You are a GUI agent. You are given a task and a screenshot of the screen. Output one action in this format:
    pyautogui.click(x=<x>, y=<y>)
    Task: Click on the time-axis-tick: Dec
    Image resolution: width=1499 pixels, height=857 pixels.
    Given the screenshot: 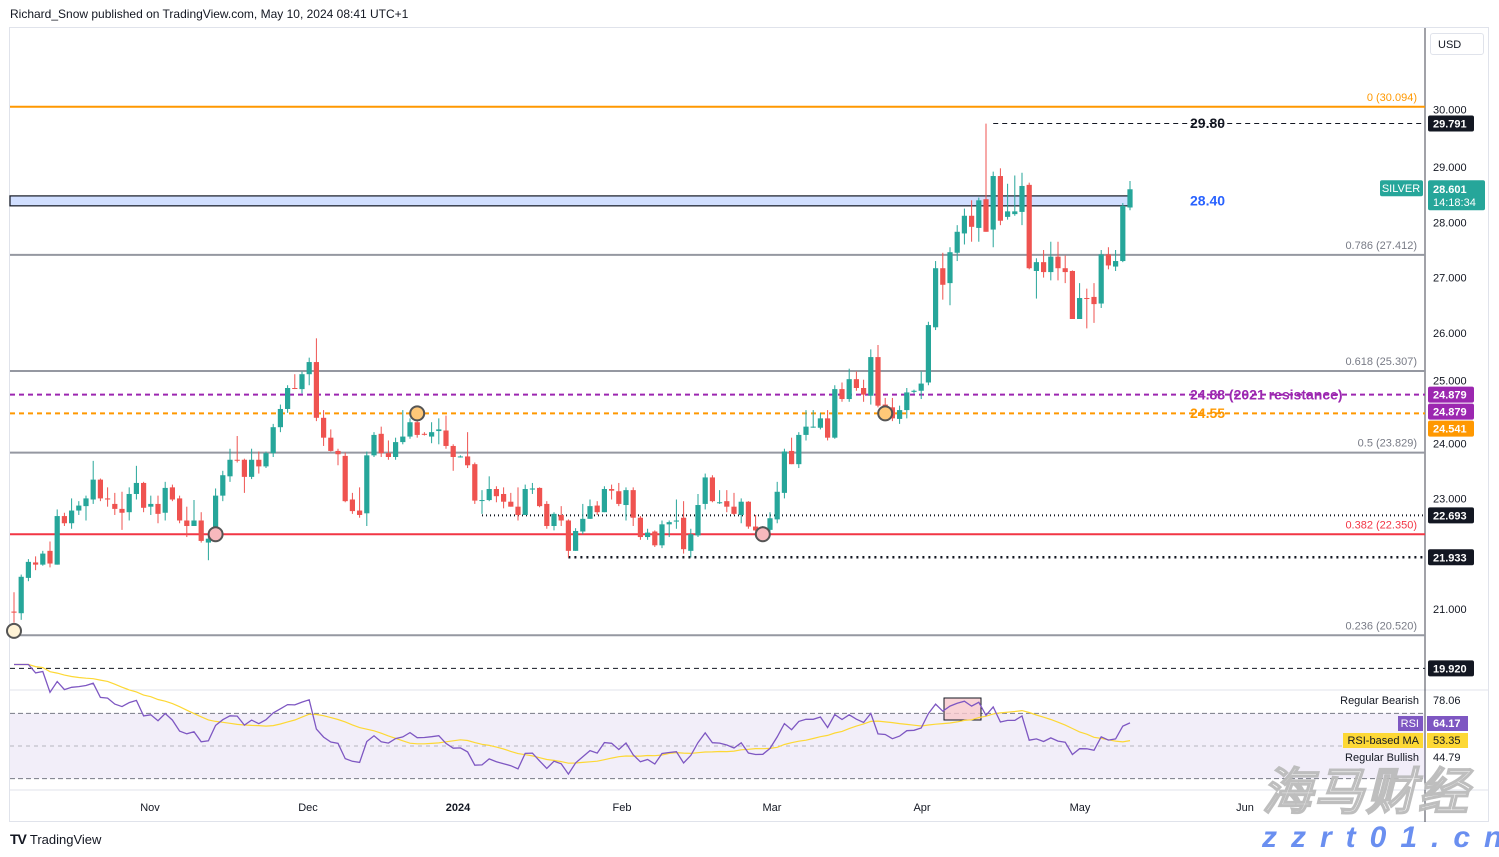 What is the action you would take?
    pyautogui.click(x=308, y=808)
    